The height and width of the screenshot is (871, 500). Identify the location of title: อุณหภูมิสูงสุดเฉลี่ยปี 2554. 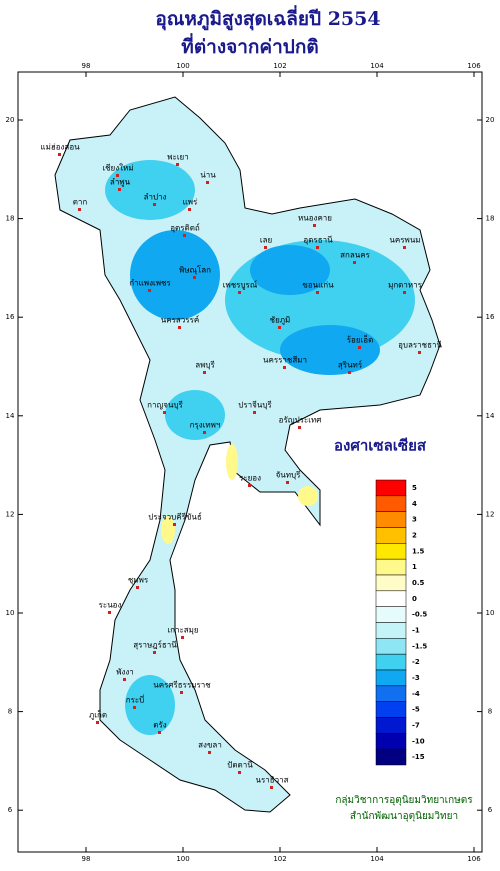
(267, 18).